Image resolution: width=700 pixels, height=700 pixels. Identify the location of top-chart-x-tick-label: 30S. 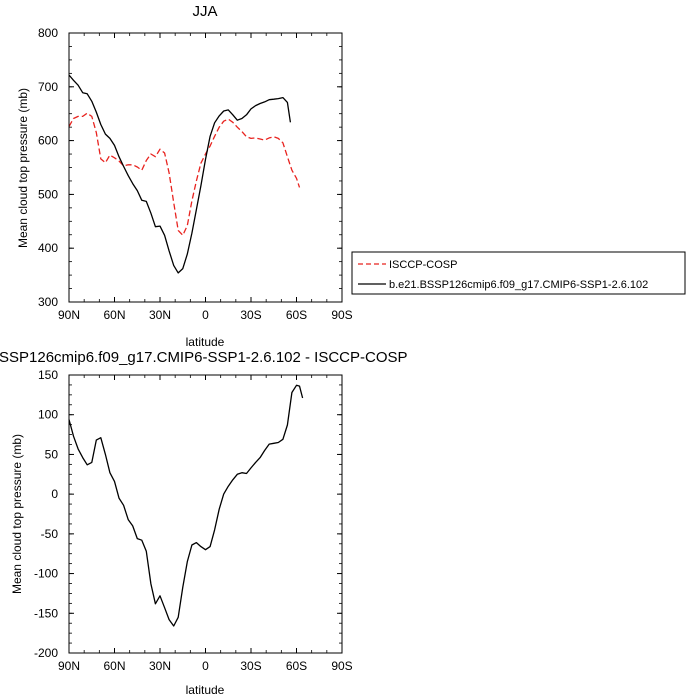
(250, 315).